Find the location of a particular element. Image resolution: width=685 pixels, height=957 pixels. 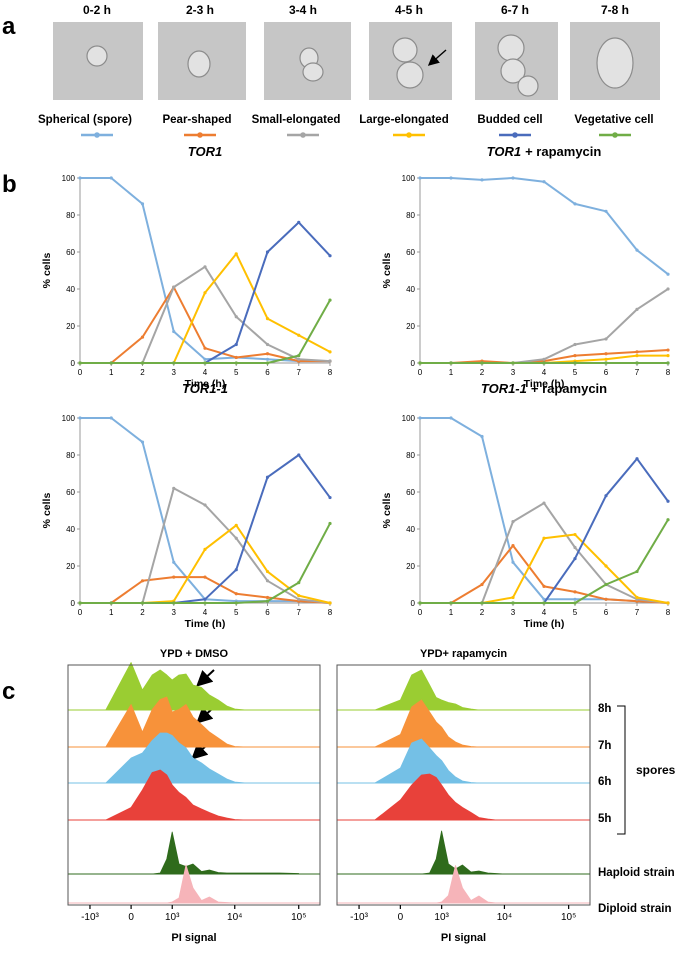

stage-time: 6-7 h is located at coordinates (515, 10).